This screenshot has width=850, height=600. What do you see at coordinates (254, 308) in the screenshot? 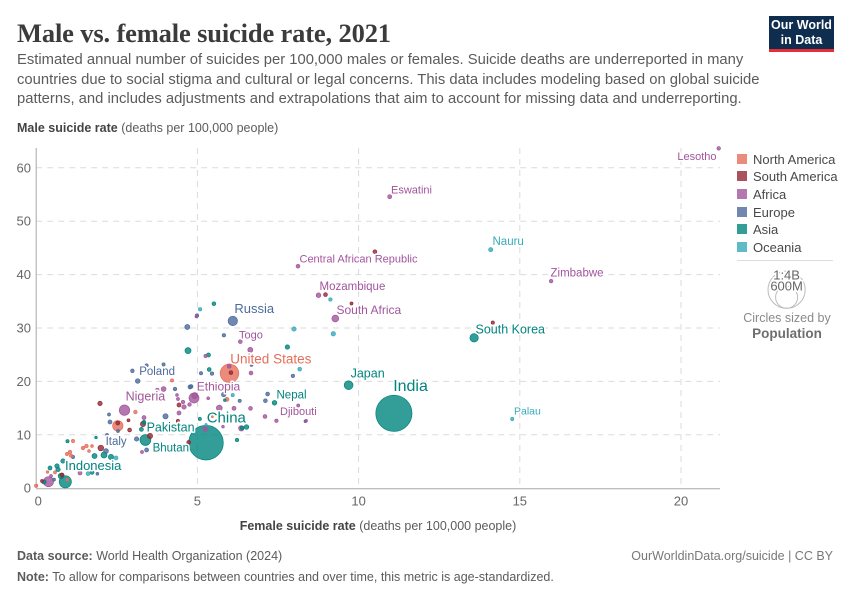
I see `svg-text: Russia` at bounding box center [254, 308].